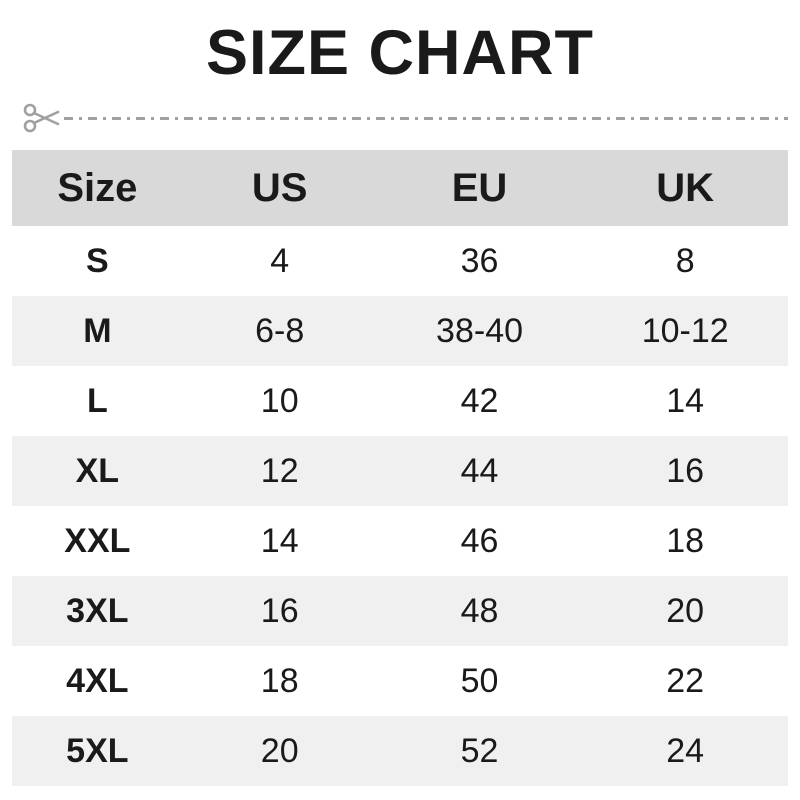 The image size is (800, 800). Describe the element at coordinates (479, 260) in the screenshot. I see `cell-eu: 36` at that location.